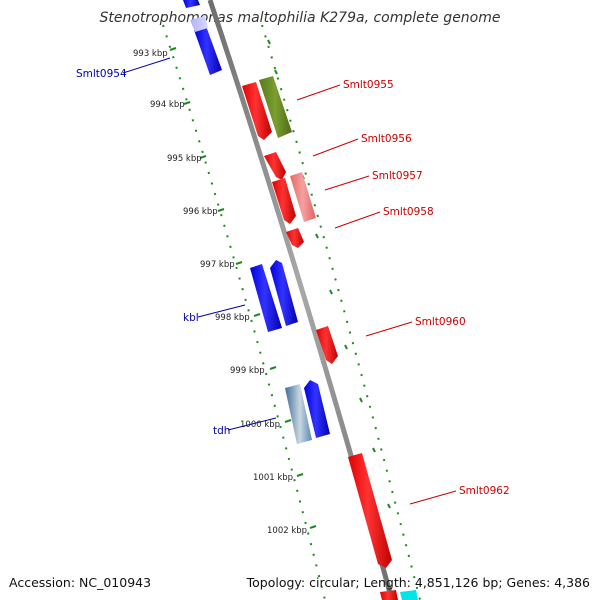  I want to click on gene-bottom-cyan, so click(409, 595).